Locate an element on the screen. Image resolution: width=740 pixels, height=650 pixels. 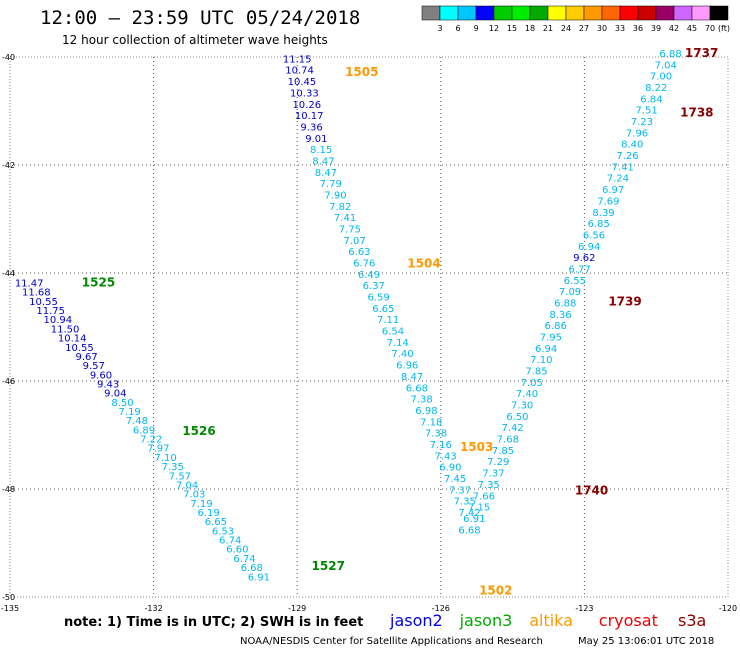
swh-value-altika: 7.42 is located at coordinates (469, 513).